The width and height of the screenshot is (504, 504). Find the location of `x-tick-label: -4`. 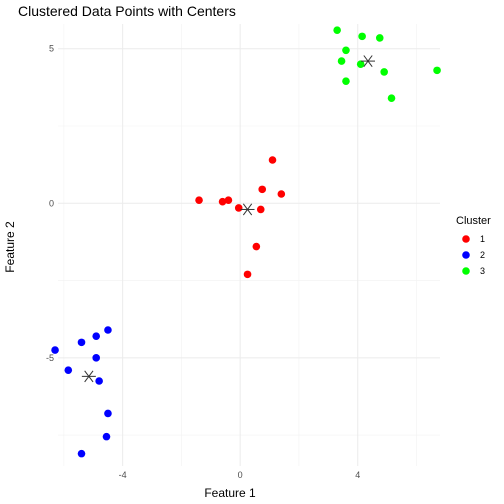

x-tick-label: -4 is located at coordinates (123, 475).